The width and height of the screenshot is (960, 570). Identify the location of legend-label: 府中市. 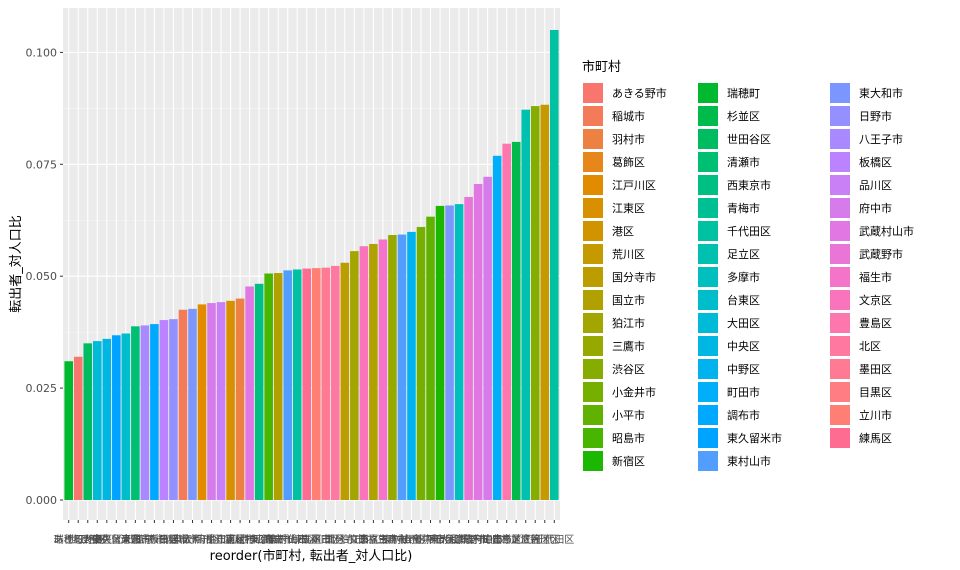
(875, 208).